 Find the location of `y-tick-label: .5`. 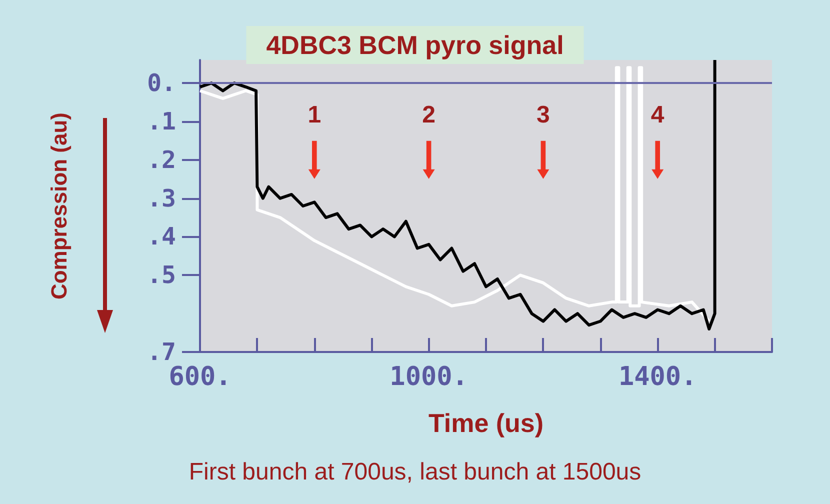

y-tick-label: .5 is located at coordinates (161, 275).